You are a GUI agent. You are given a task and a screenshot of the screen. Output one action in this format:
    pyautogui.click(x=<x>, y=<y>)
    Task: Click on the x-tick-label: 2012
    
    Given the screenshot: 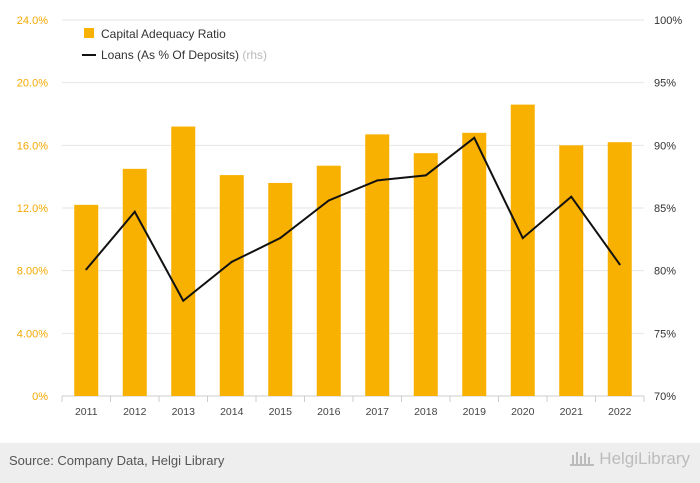 What is the action you would take?
    pyautogui.click(x=135, y=412)
    